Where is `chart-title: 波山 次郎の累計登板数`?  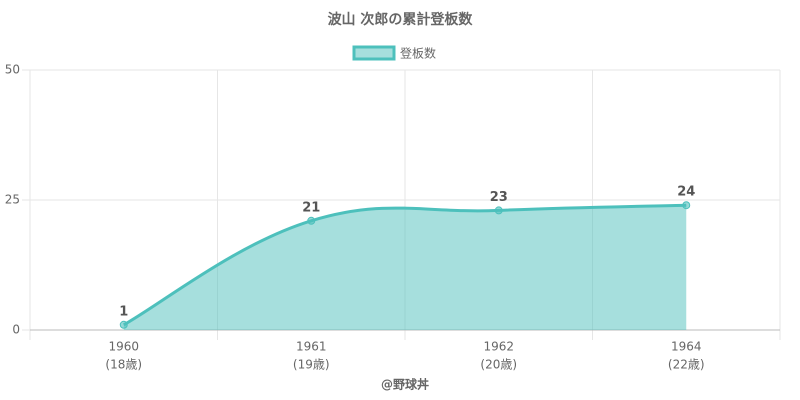 chart-title: 波山 次郎の累計登板数 is located at coordinates (401, 19).